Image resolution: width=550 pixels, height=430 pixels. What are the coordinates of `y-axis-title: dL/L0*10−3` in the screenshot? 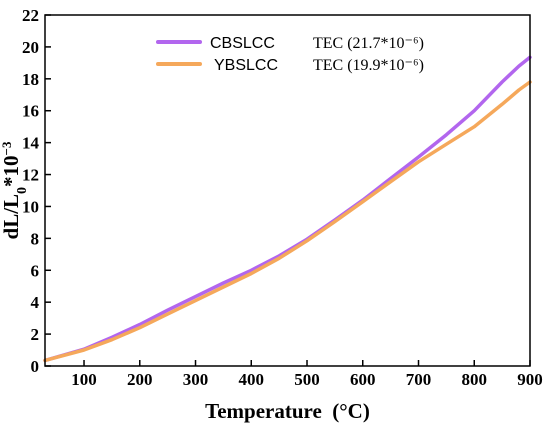 It's located at (15, 190).